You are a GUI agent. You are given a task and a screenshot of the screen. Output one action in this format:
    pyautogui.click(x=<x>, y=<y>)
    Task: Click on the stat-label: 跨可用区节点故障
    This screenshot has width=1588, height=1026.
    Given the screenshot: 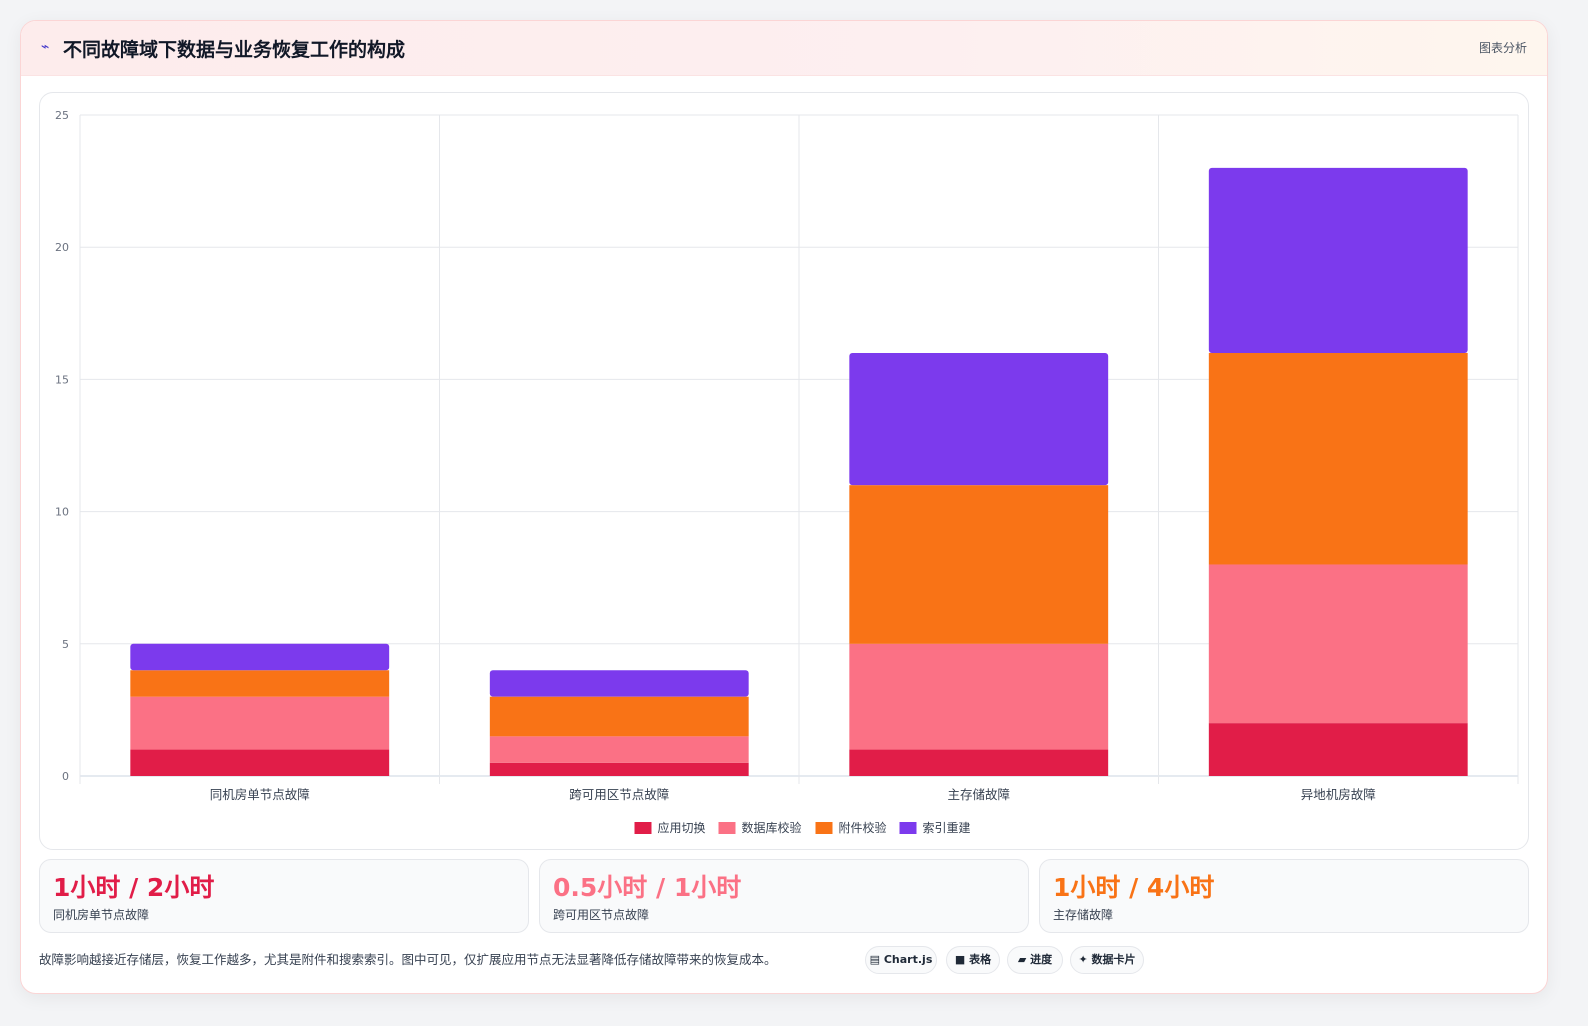 What is the action you would take?
    pyautogui.click(x=601, y=915)
    